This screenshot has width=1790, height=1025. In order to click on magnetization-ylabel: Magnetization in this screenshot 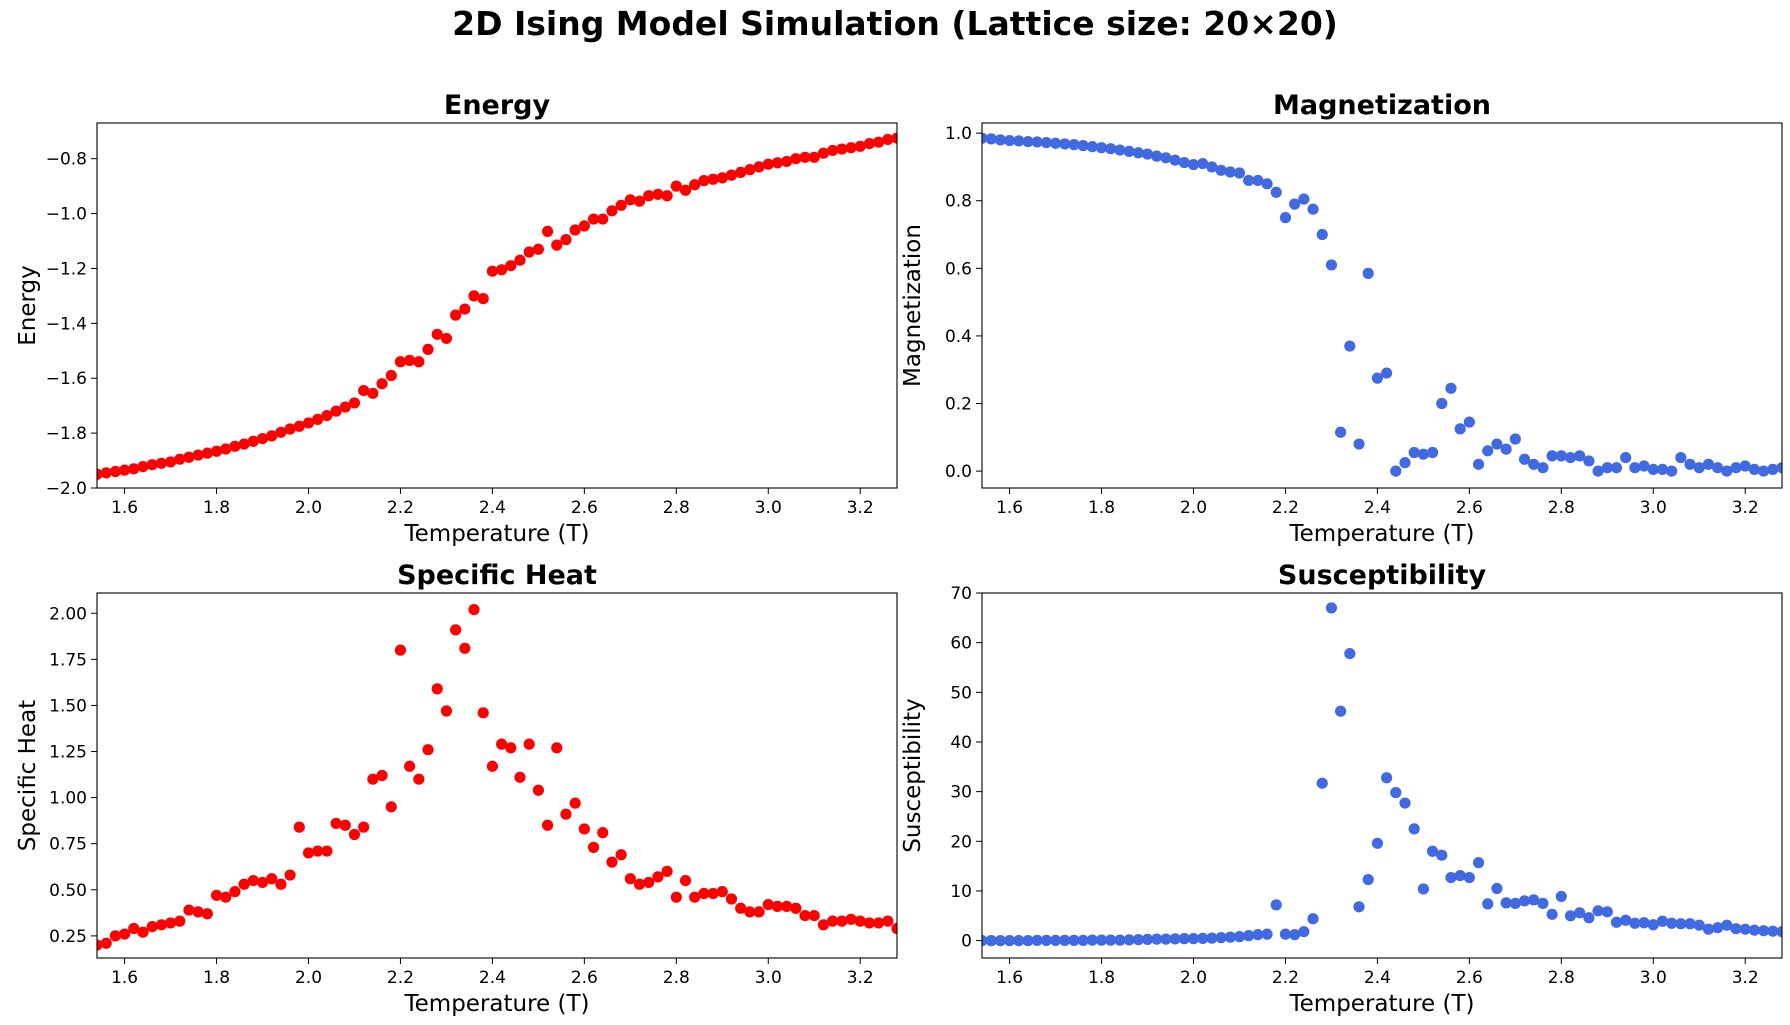, I will do `click(913, 305)`.